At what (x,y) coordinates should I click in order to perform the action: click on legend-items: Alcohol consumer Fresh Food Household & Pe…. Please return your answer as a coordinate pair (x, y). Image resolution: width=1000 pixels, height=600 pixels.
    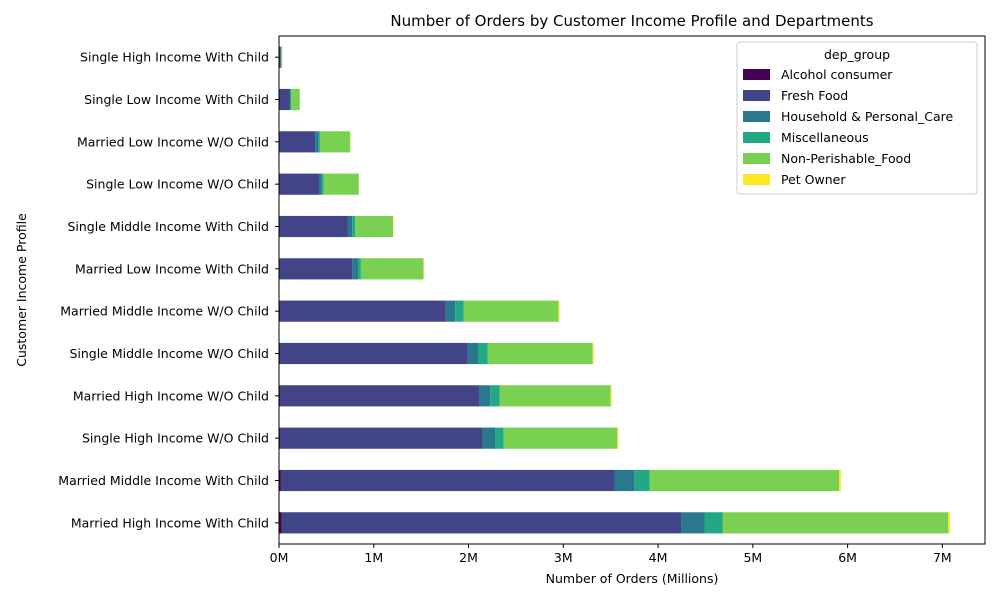
    Looking at the image, I should click on (848, 127).